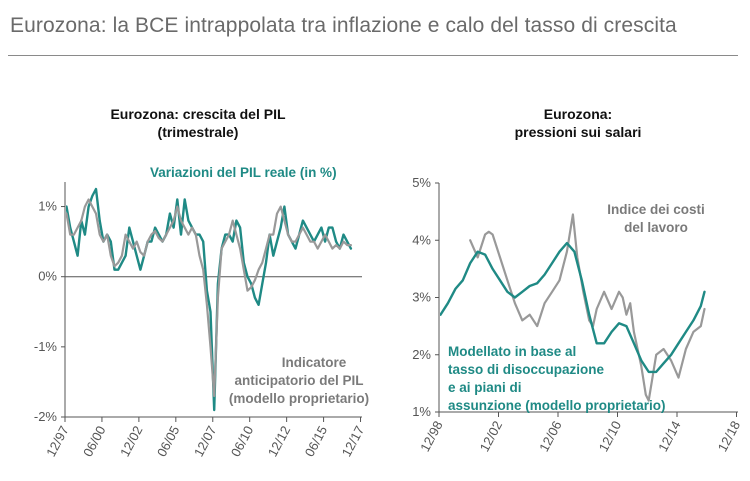 This screenshot has width=750, height=481. I want to click on series-annotation: Indicatore, so click(314, 362).